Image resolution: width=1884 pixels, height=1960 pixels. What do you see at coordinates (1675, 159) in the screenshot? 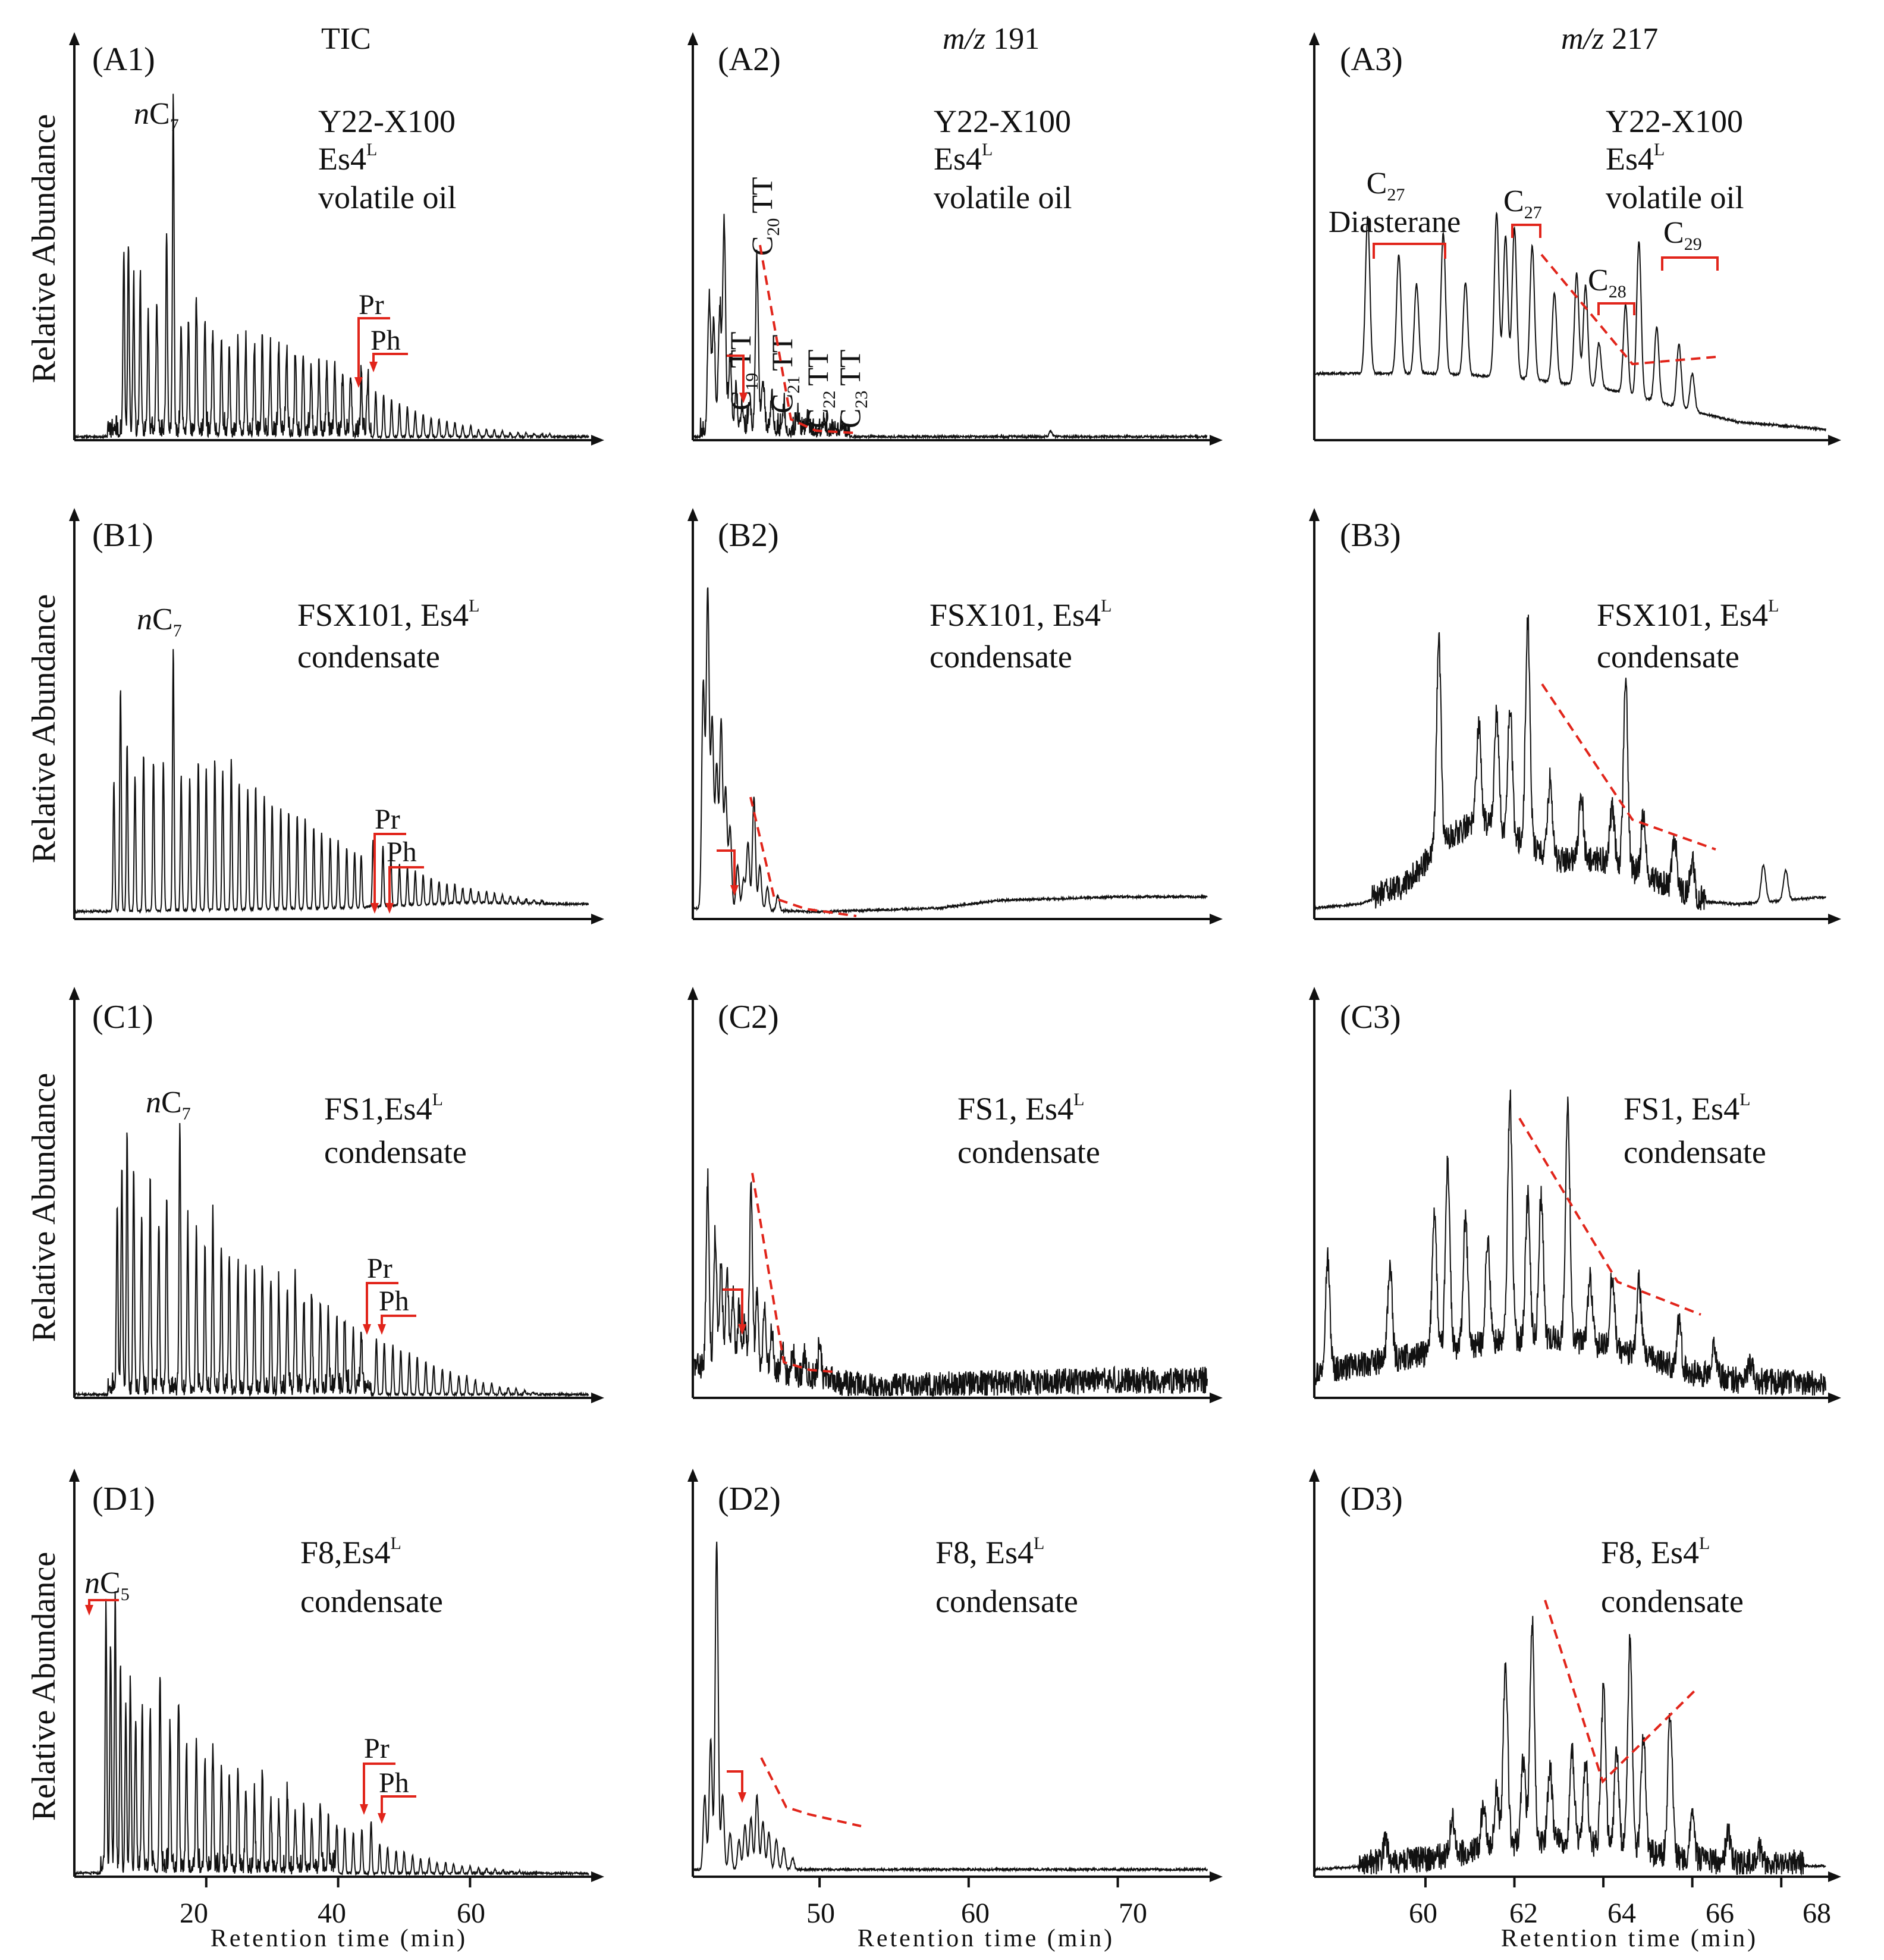
I see `sample-annotation-a3: Y22-X100 Es4L volatile oil` at bounding box center [1675, 159].